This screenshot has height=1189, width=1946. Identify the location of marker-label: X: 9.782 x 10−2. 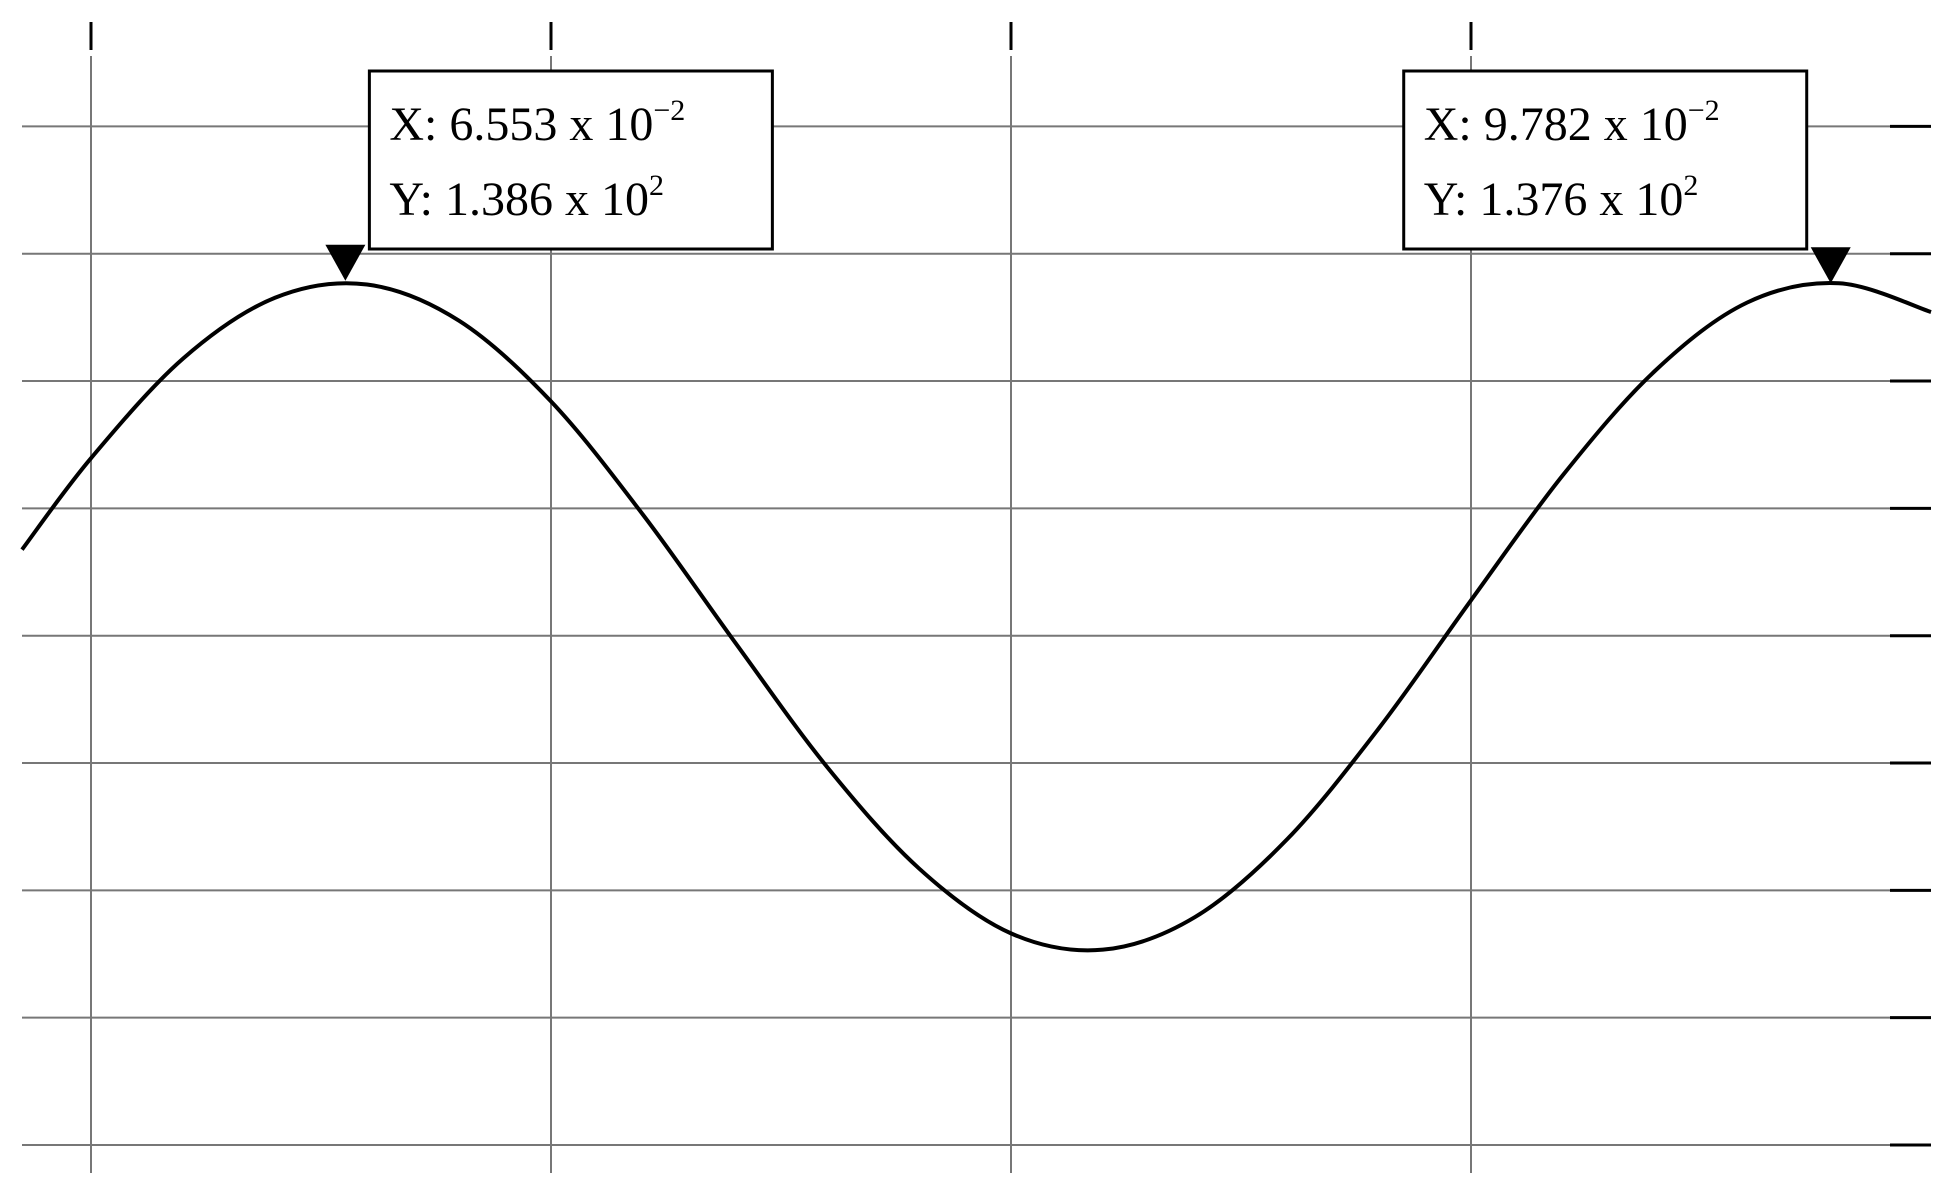
(1572, 122).